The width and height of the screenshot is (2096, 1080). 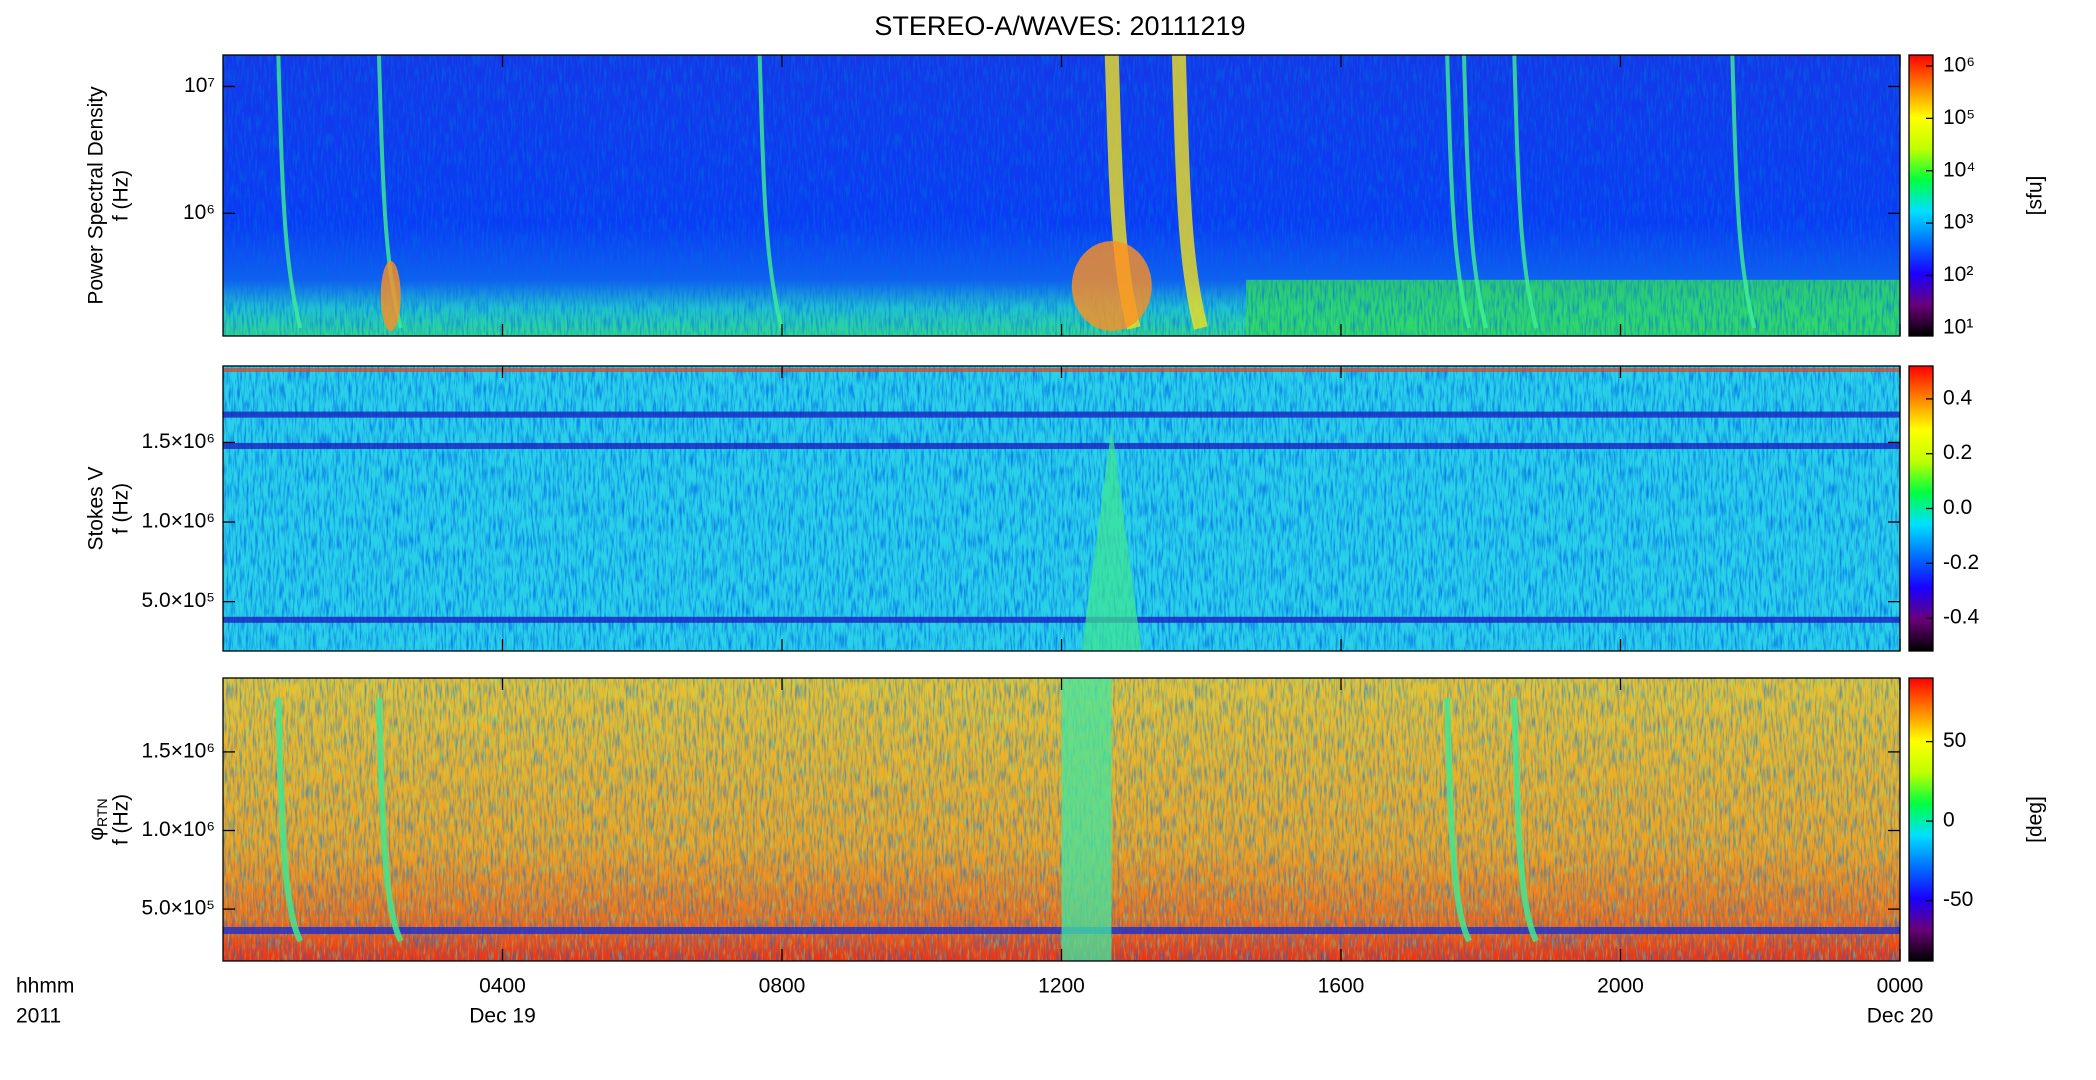 What do you see at coordinates (1061, 986) in the screenshot?
I see `x-tick-label: 1200` at bounding box center [1061, 986].